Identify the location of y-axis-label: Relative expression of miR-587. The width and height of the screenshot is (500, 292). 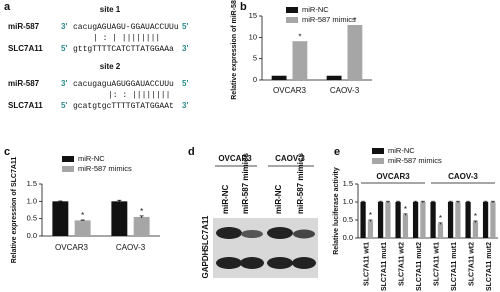
(234, 50).